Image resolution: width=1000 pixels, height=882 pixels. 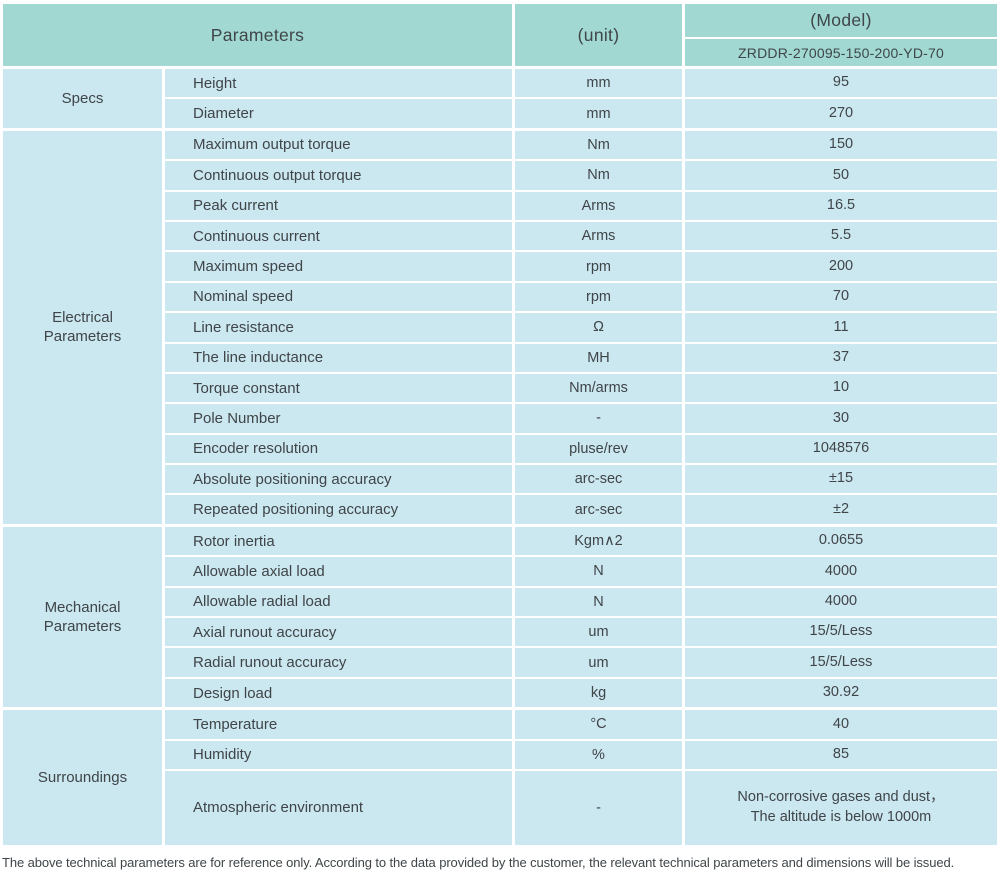 What do you see at coordinates (841, 418) in the screenshot?
I see `value-cell: 30` at bounding box center [841, 418].